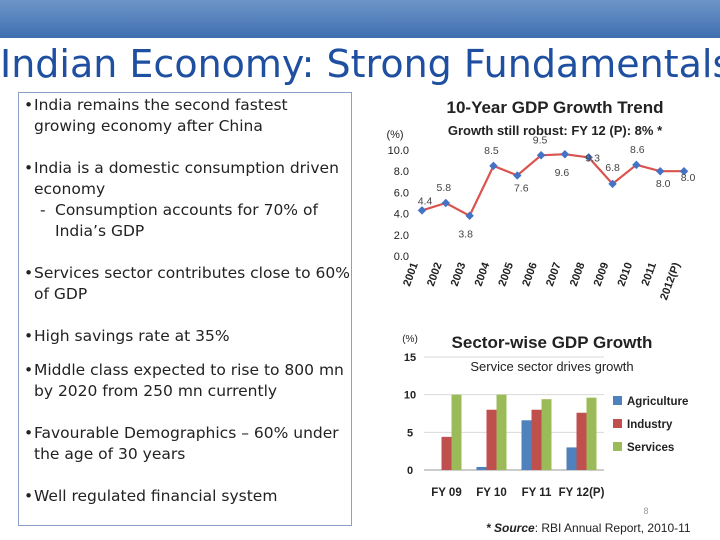 The width and height of the screenshot is (720, 540). Describe the element at coordinates (540, 140) in the screenshot. I see `line-chart-data-label: 9.5` at that location.